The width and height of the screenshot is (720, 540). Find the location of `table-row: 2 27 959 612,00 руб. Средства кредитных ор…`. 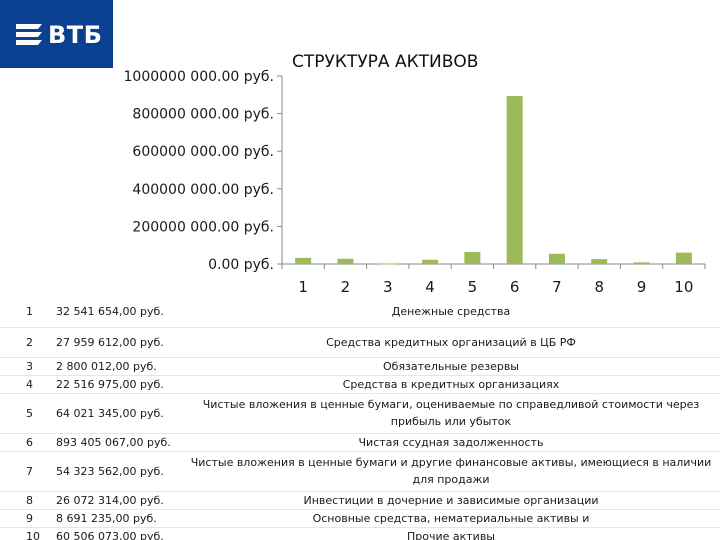

table-row: 2 27 959 612,00 руб. Средства кредитных ор… is located at coordinates (360, 342).